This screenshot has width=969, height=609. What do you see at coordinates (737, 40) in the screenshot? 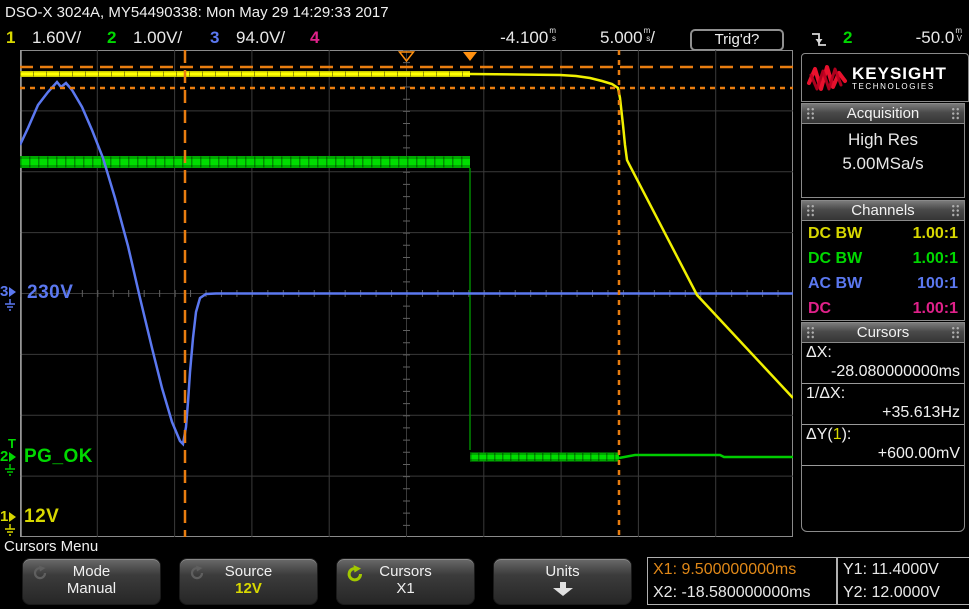
I see `trigger-status-badge: Trig'd?` at bounding box center [737, 40].